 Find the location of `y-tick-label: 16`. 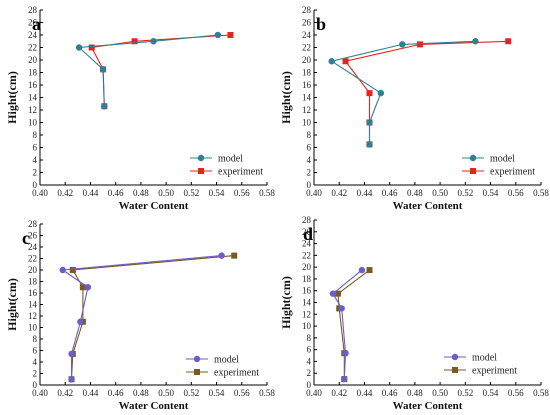

y-tick-label: 16 is located at coordinates (307, 85).